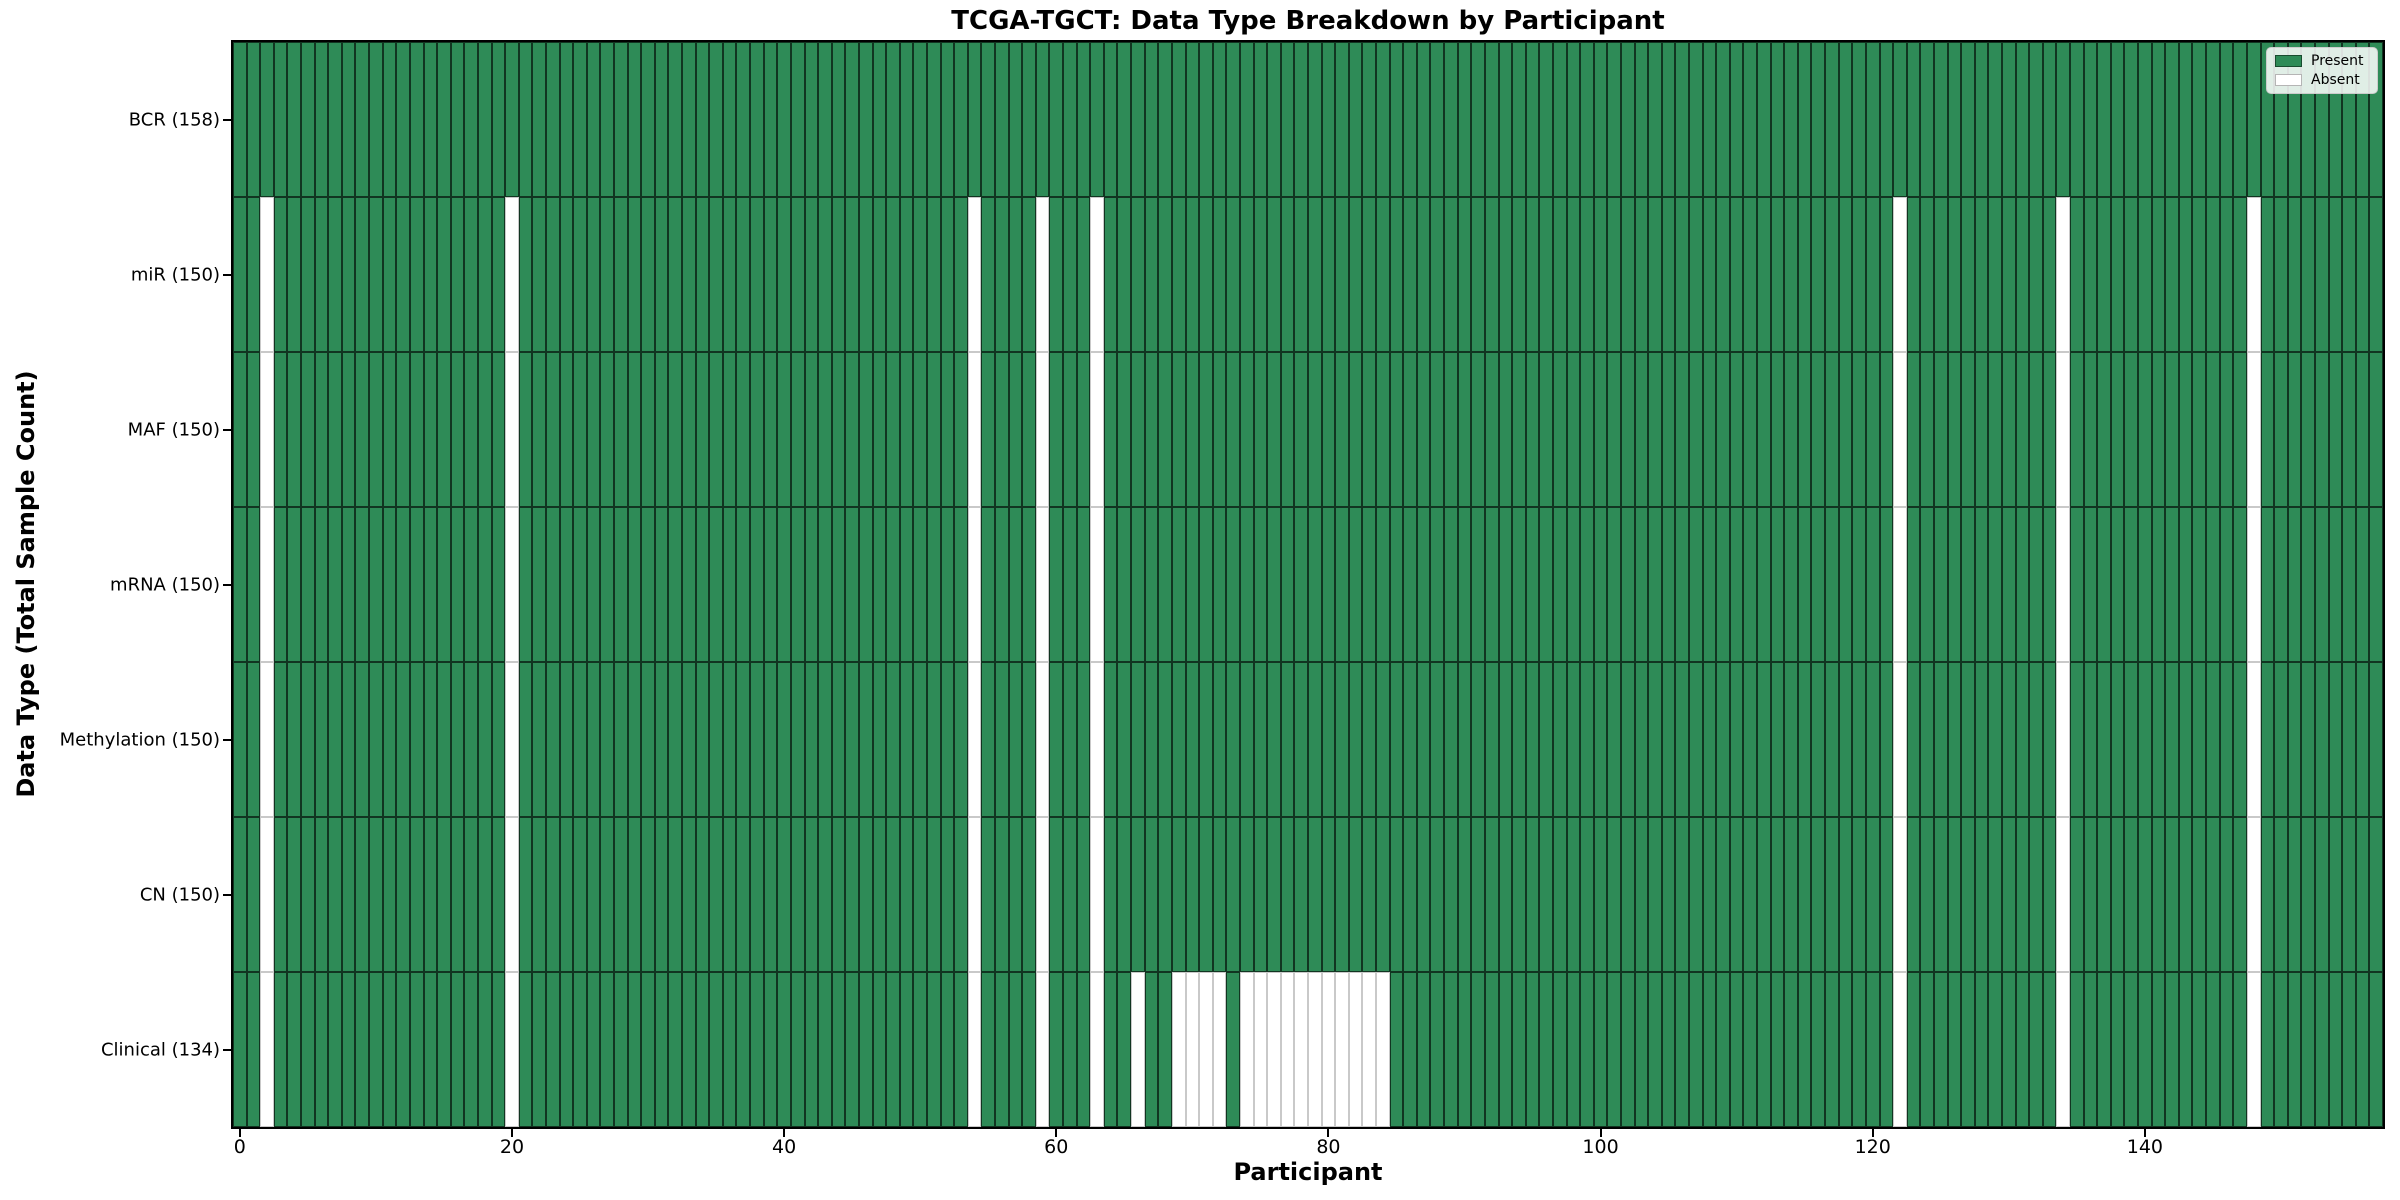 The height and width of the screenshot is (1200, 2400). Describe the element at coordinates (2322, 61) in the screenshot. I see `legend-item-present: Present` at that location.